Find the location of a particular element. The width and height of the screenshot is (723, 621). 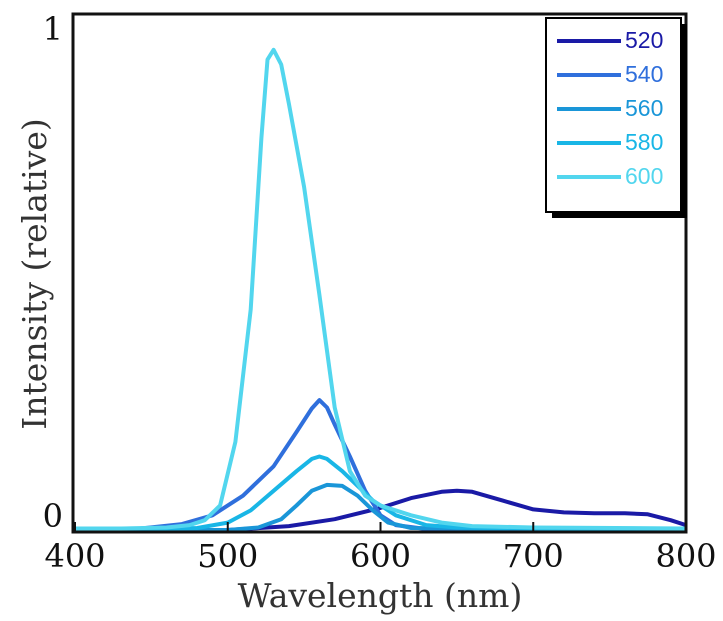

x-tick-label: 400 is located at coordinates (74, 556).